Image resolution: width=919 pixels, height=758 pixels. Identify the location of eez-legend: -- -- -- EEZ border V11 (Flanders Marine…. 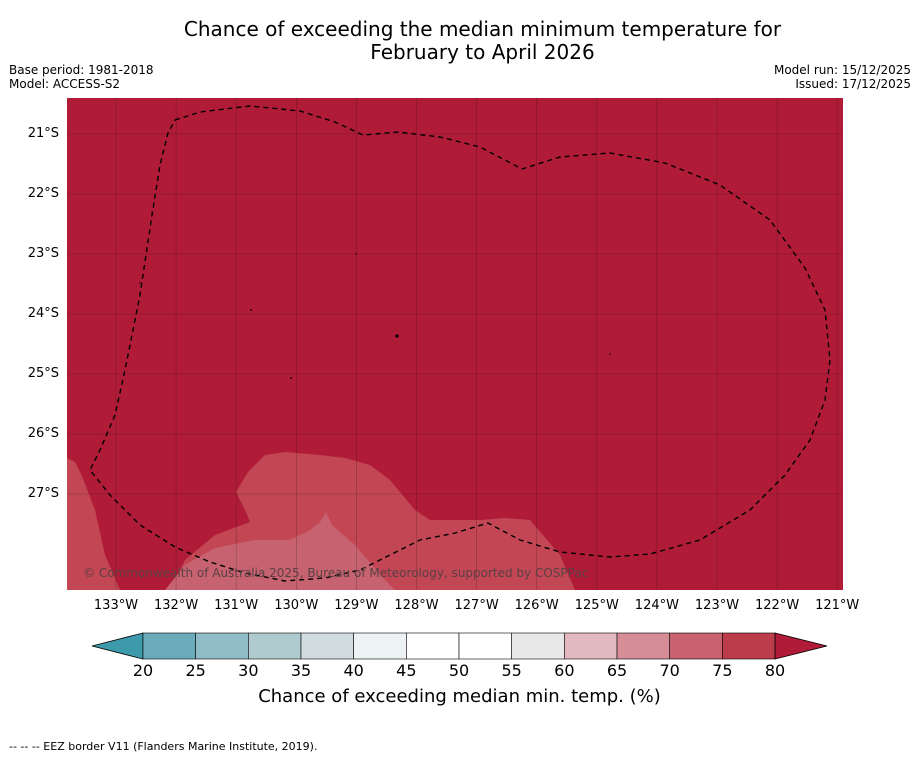
(163, 746).